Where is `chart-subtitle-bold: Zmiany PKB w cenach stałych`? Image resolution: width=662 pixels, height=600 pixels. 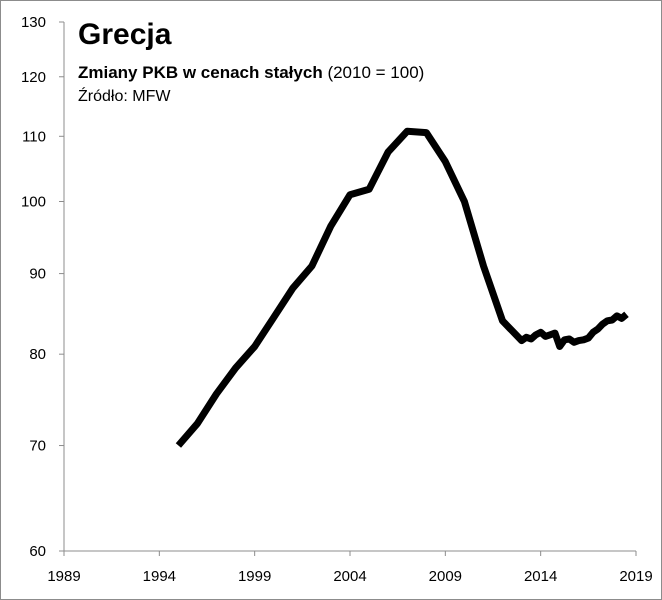
chart-subtitle-bold: Zmiany PKB w cenach stałych is located at coordinates (200, 72).